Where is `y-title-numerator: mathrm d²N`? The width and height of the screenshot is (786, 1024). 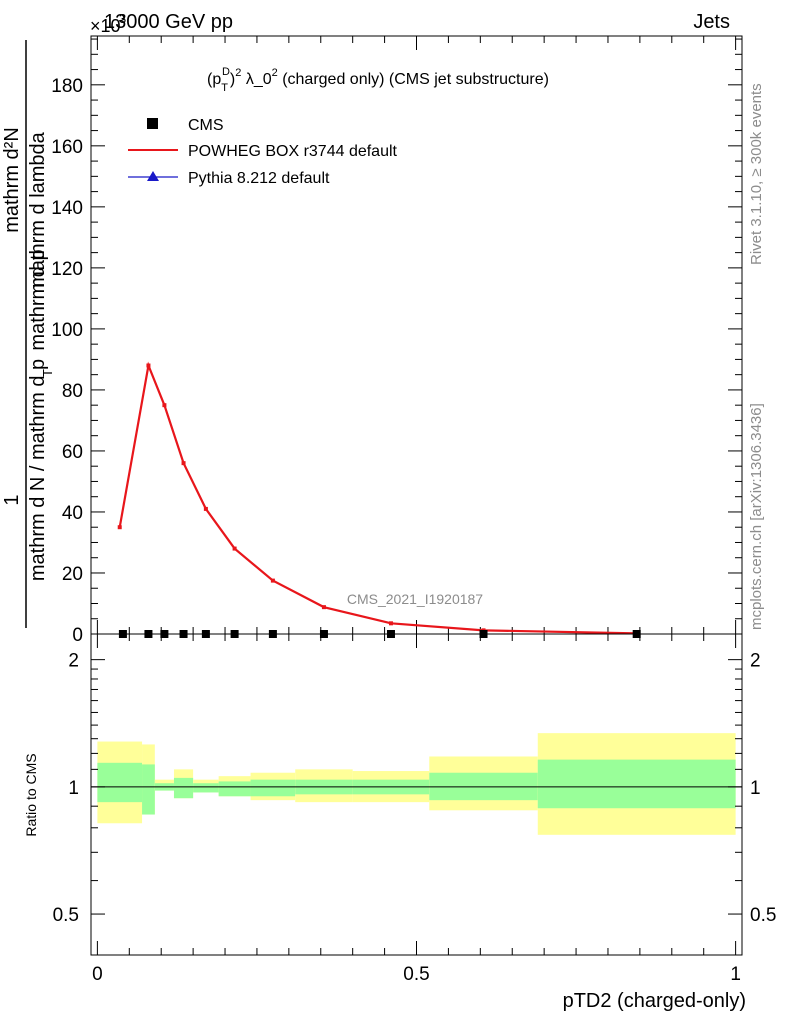
y-title-numerator: mathrm d²N is located at coordinates (12, 180).